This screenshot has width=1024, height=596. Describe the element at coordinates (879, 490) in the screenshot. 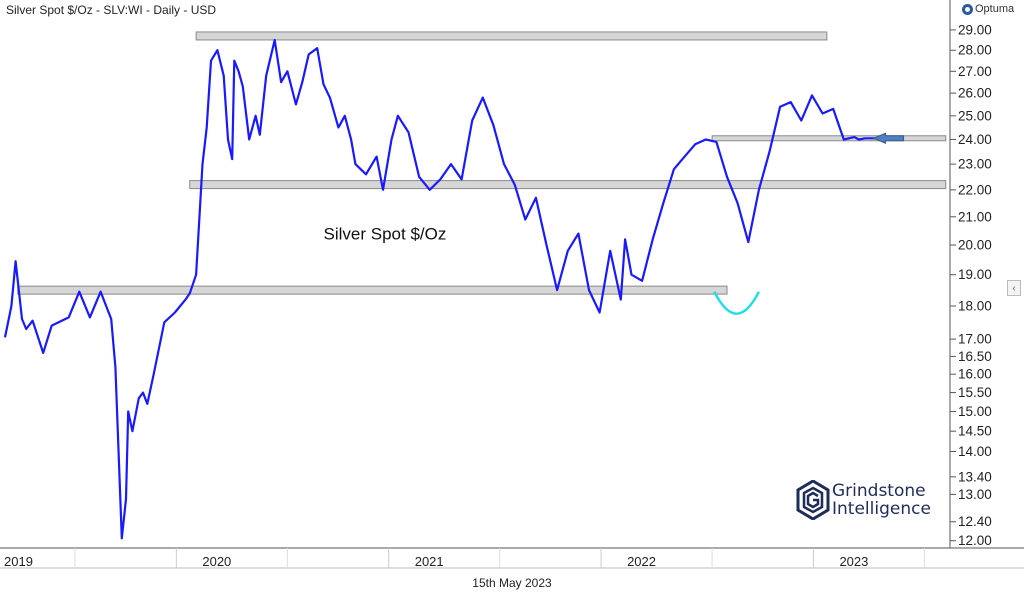

I see `watermark-line1: Grindstone` at that location.